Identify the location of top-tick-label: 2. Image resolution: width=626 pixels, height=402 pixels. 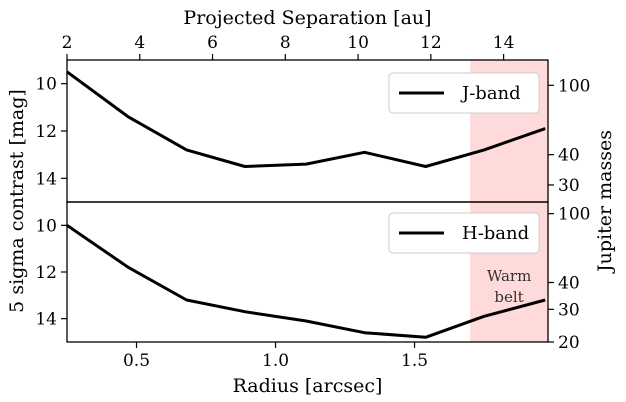
(67, 43).